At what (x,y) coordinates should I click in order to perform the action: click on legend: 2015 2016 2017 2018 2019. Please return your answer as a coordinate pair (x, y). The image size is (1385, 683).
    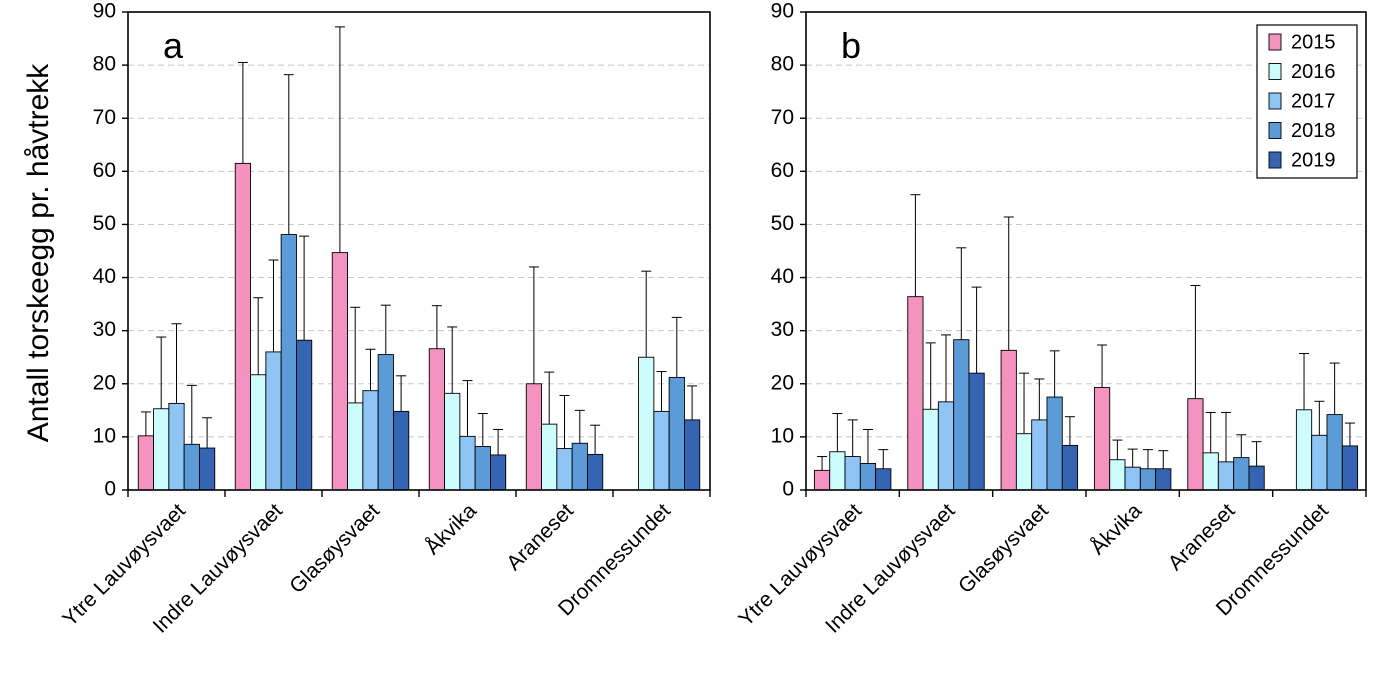
    Looking at the image, I should click on (1307, 101).